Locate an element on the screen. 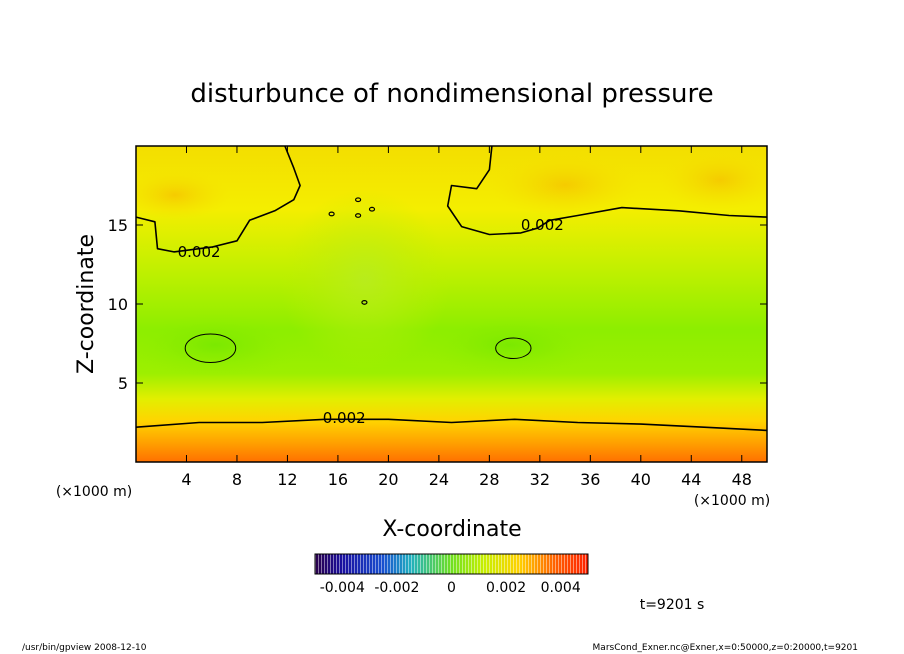 The width and height of the screenshot is (904, 654). x-tick-label: 32 is located at coordinates (540, 479).